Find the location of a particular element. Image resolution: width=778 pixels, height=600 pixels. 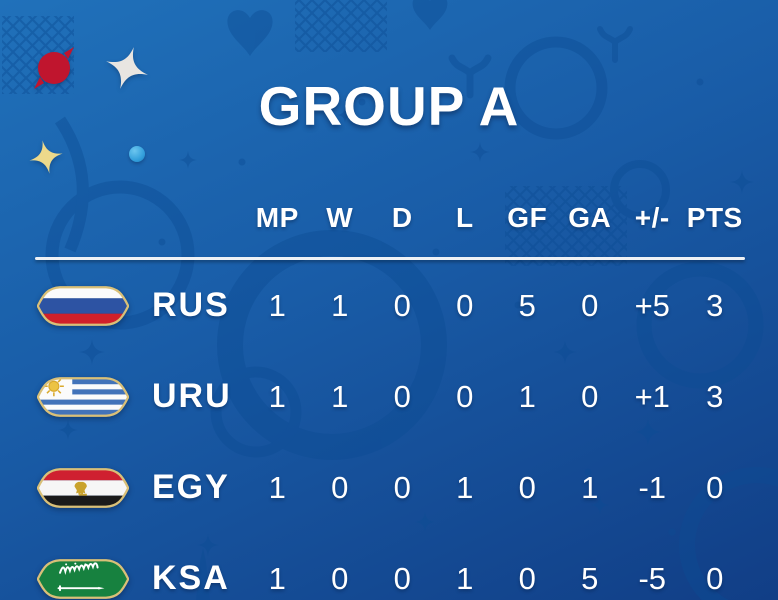

column-header-mp: MP is located at coordinates (277, 217).